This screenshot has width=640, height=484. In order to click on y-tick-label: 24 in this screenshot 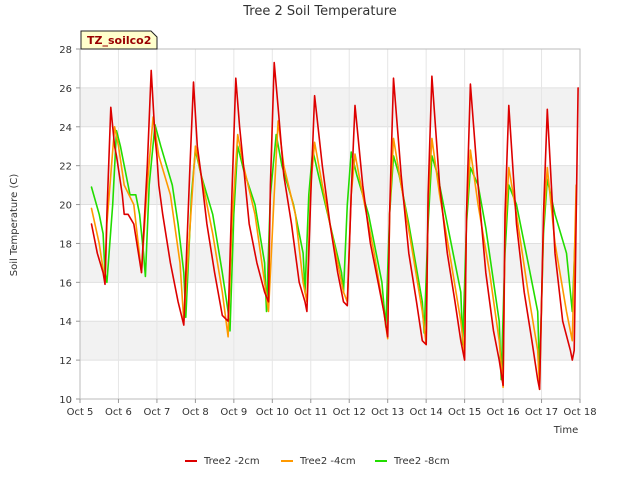, I will do `click(65, 128)`.